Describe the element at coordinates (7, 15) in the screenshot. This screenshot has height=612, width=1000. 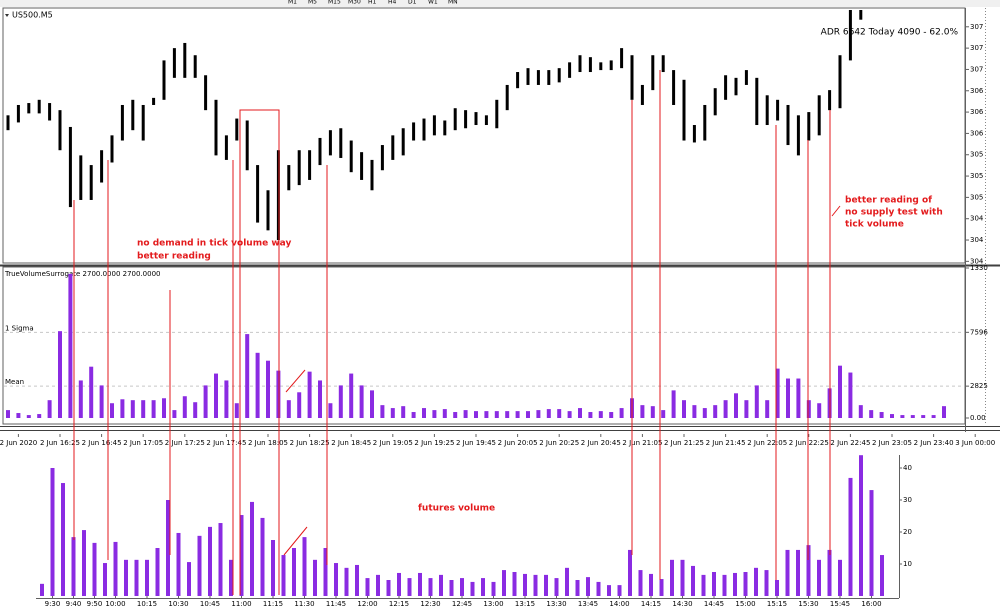
I see `collapse-arrow` at that location.